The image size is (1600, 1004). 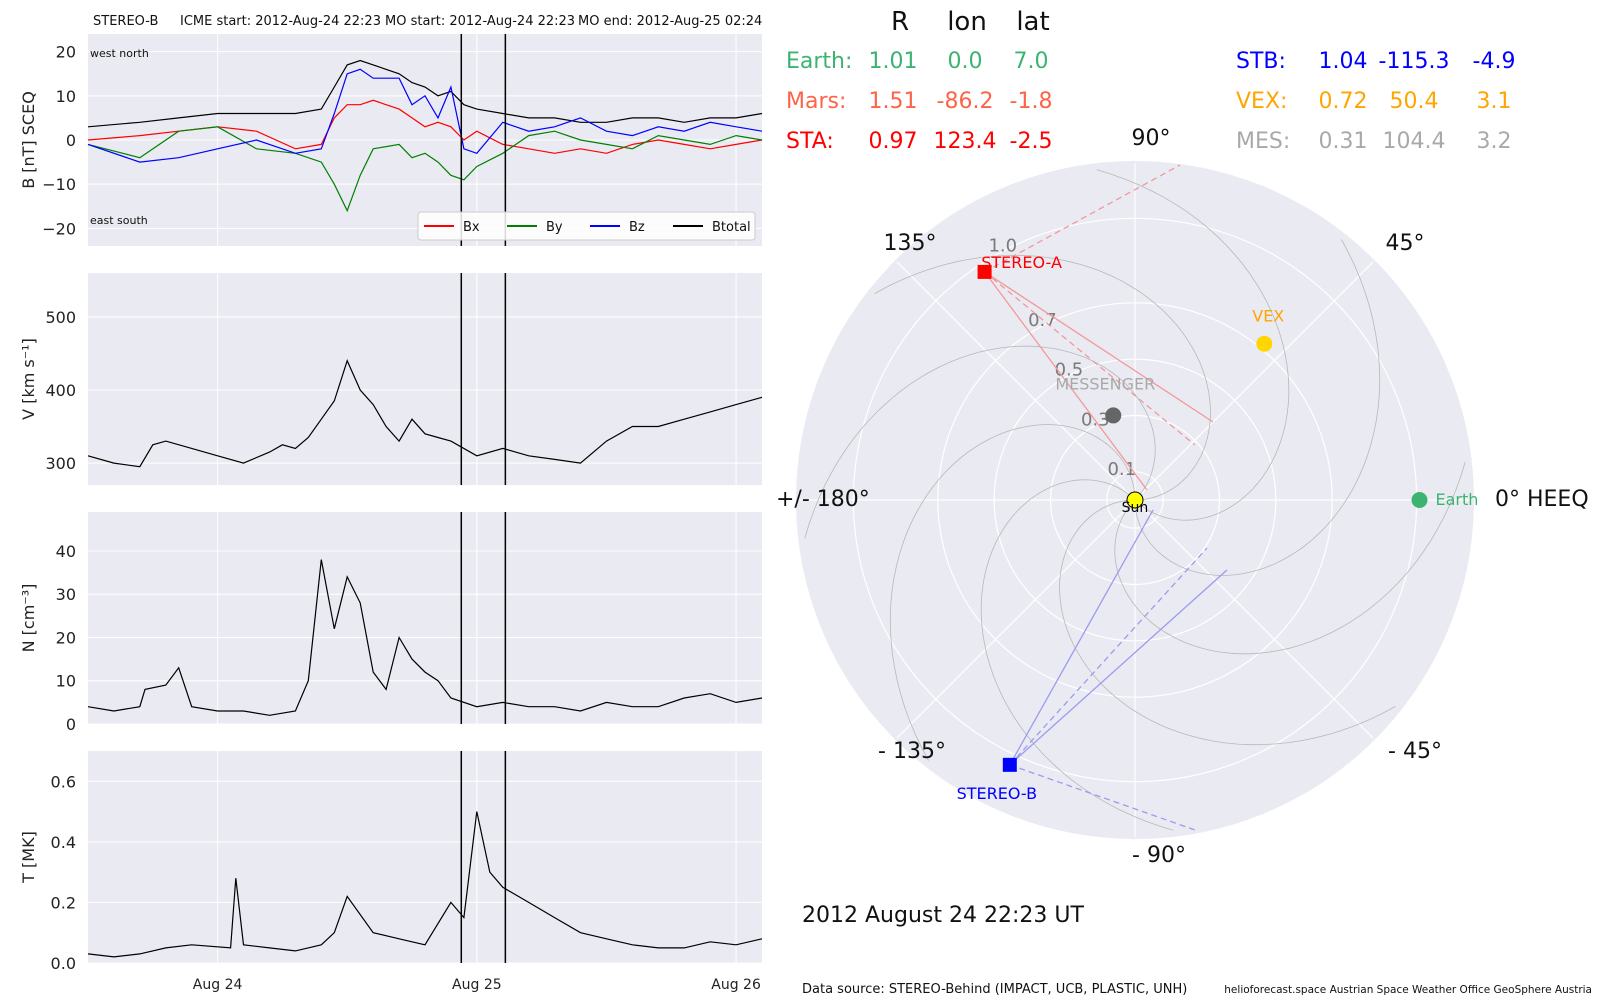 What do you see at coordinates (480, 21) in the screenshot?
I see `header-mo-start: MO start: 2012-Aug-24 22:23` at bounding box center [480, 21].